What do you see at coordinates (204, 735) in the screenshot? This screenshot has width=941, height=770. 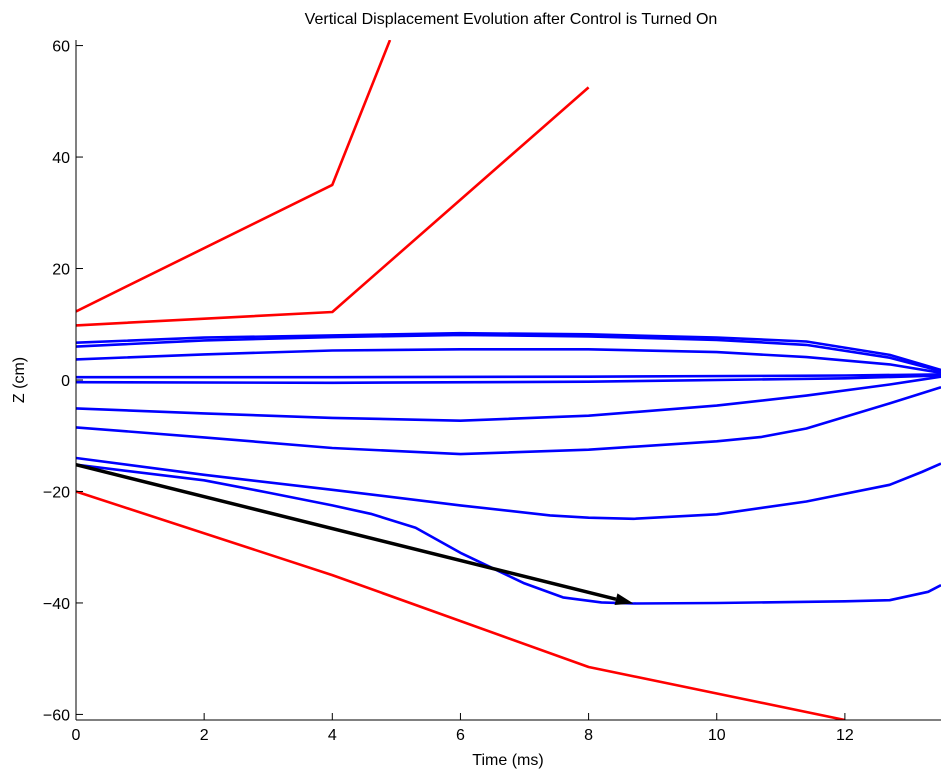 I see `x-tick-label: 2` at bounding box center [204, 735].